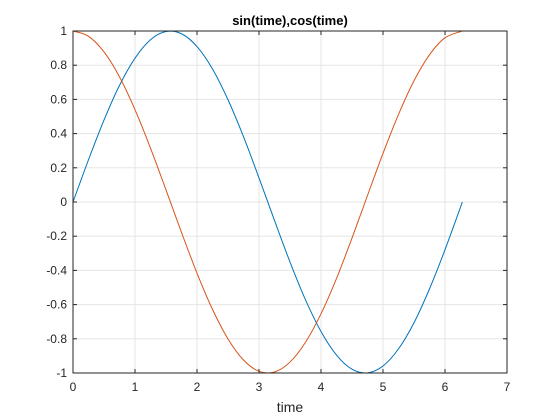  I want to click on y-tick-label: 1, so click(63, 31).